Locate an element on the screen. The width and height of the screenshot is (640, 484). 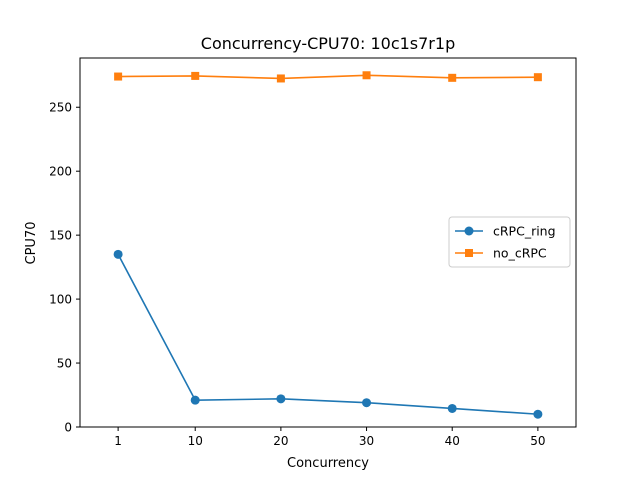
legend-marker-no_cRPC is located at coordinates (469, 253).